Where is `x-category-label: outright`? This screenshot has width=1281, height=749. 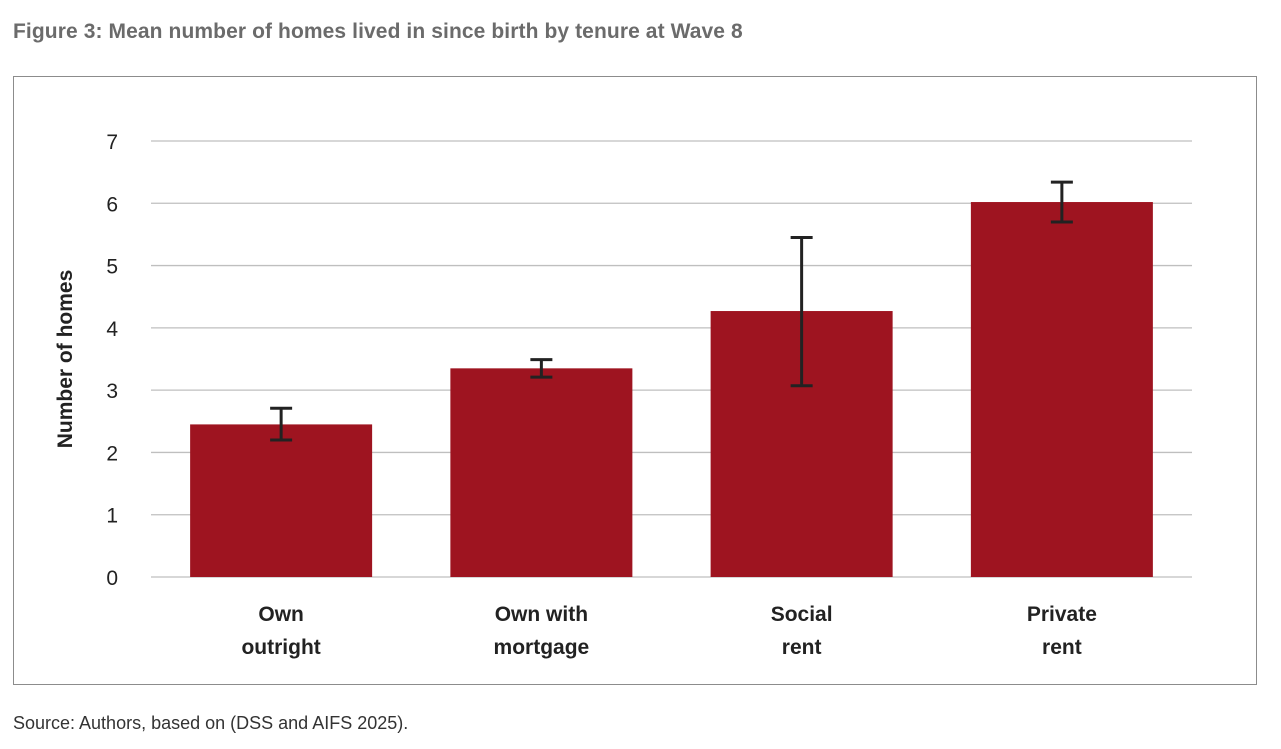 x-category-label: outright is located at coordinates (280, 647).